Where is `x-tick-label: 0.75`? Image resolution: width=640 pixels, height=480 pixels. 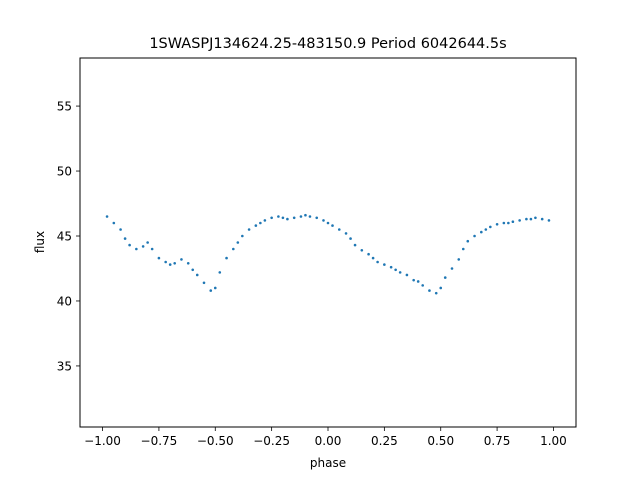 x-tick-label: 0.75 is located at coordinates (497, 441).